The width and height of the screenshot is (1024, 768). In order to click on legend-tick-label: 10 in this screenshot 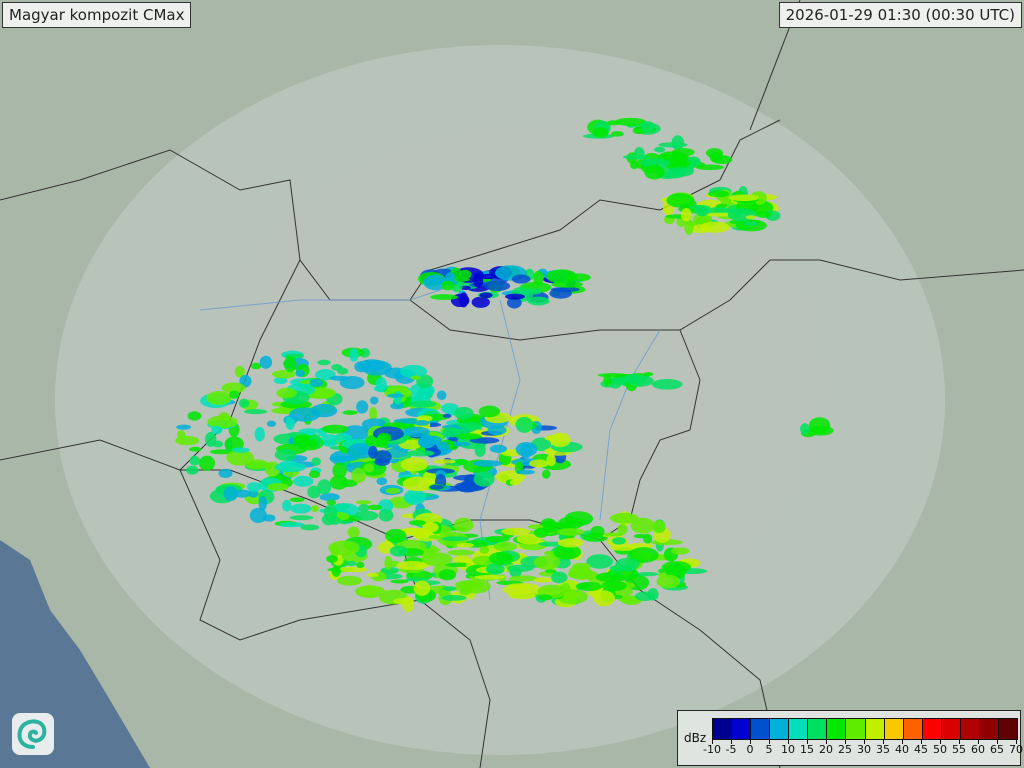, I will do `click(788, 749)`.